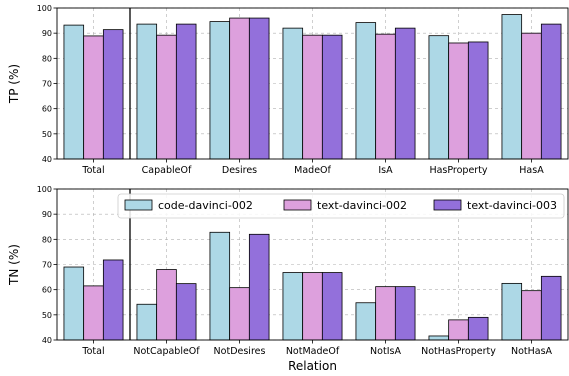 The height and width of the screenshot is (376, 569). I want to click on bar-text-davinci-002-MadeOf, so click(313, 97).